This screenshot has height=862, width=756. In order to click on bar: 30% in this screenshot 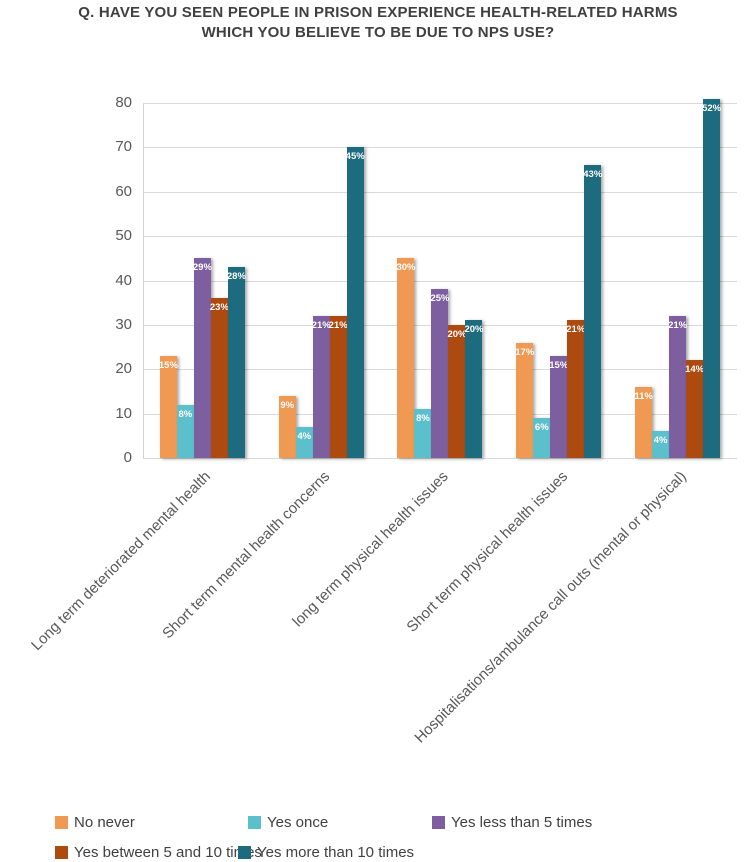, I will do `click(405, 358)`.